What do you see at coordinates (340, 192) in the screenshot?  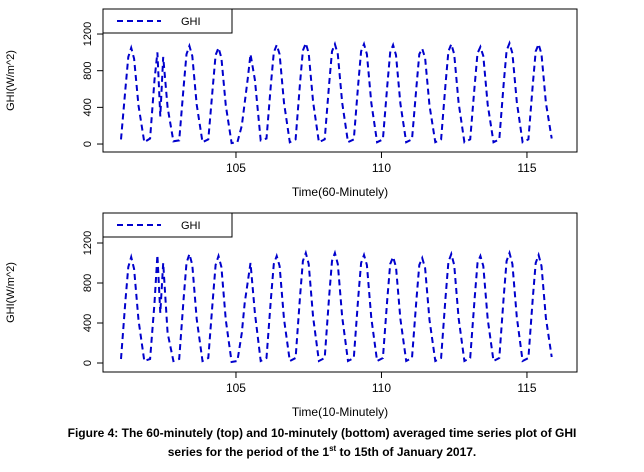 I see `x-axis-label: Time(60-Minutely)` at bounding box center [340, 192].